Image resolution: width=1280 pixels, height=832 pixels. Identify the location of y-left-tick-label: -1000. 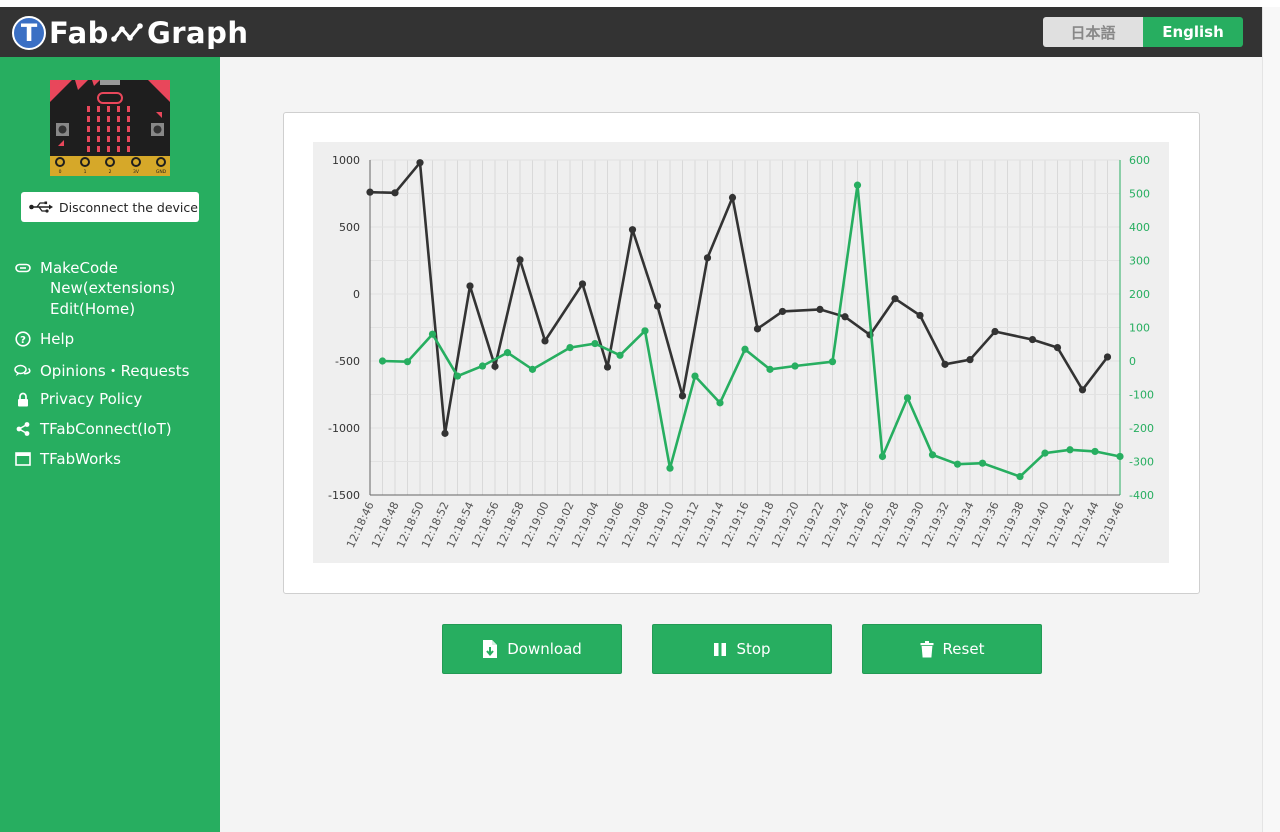
(344, 428).